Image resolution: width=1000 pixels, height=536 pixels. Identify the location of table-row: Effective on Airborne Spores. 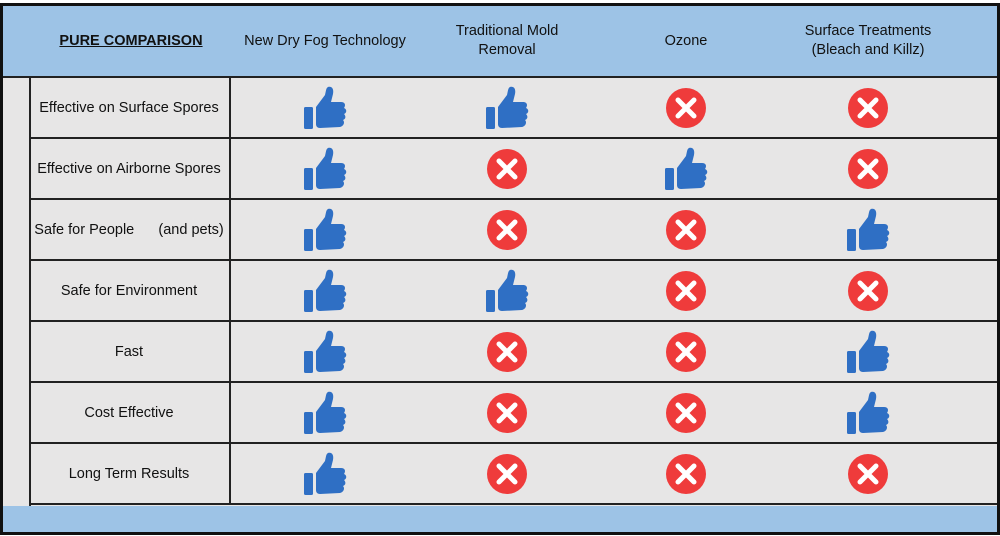
(513, 169).